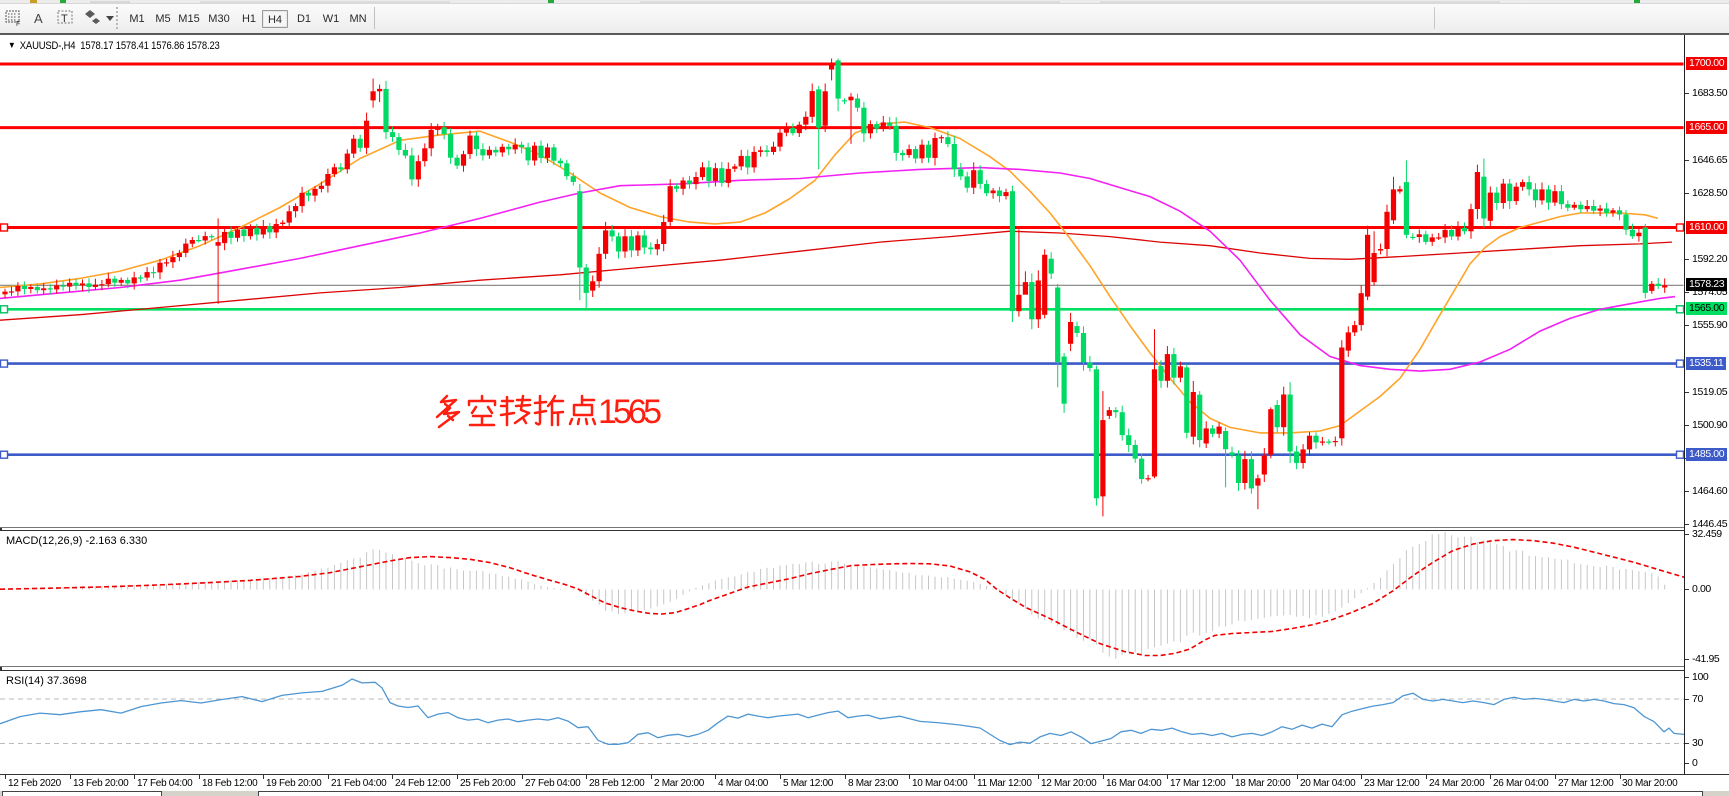 The image size is (1729, 796). Describe the element at coordinates (18, 24) in the screenshot. I see `svg-text: F` at that location.